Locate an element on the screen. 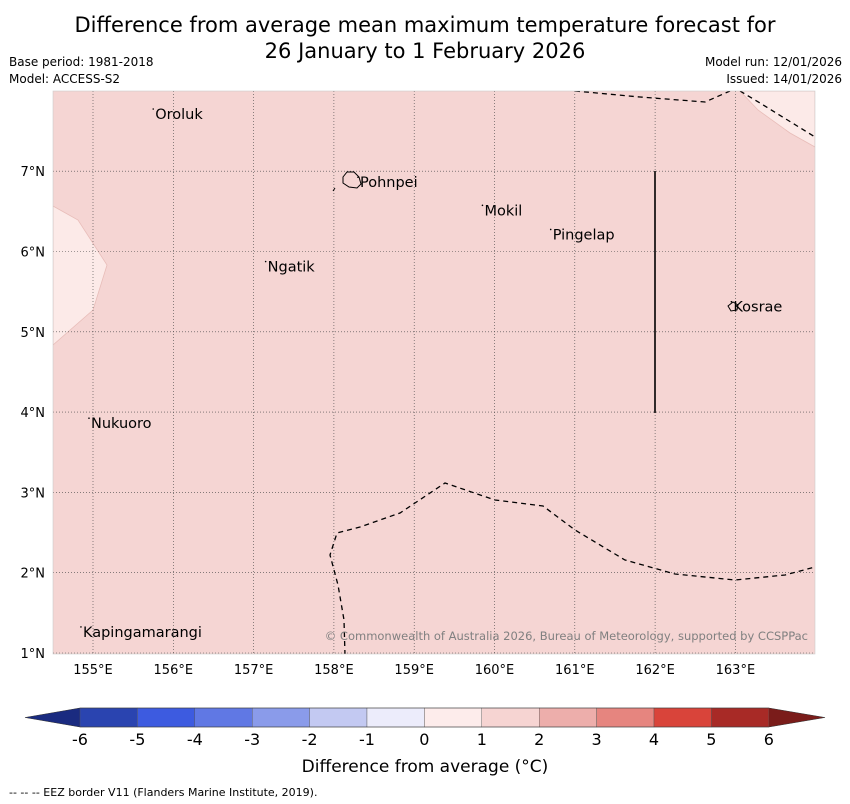 The width and height of the screenshot is (850, 804). anomaly-fill-west-light is located at coordinates (80, 275).